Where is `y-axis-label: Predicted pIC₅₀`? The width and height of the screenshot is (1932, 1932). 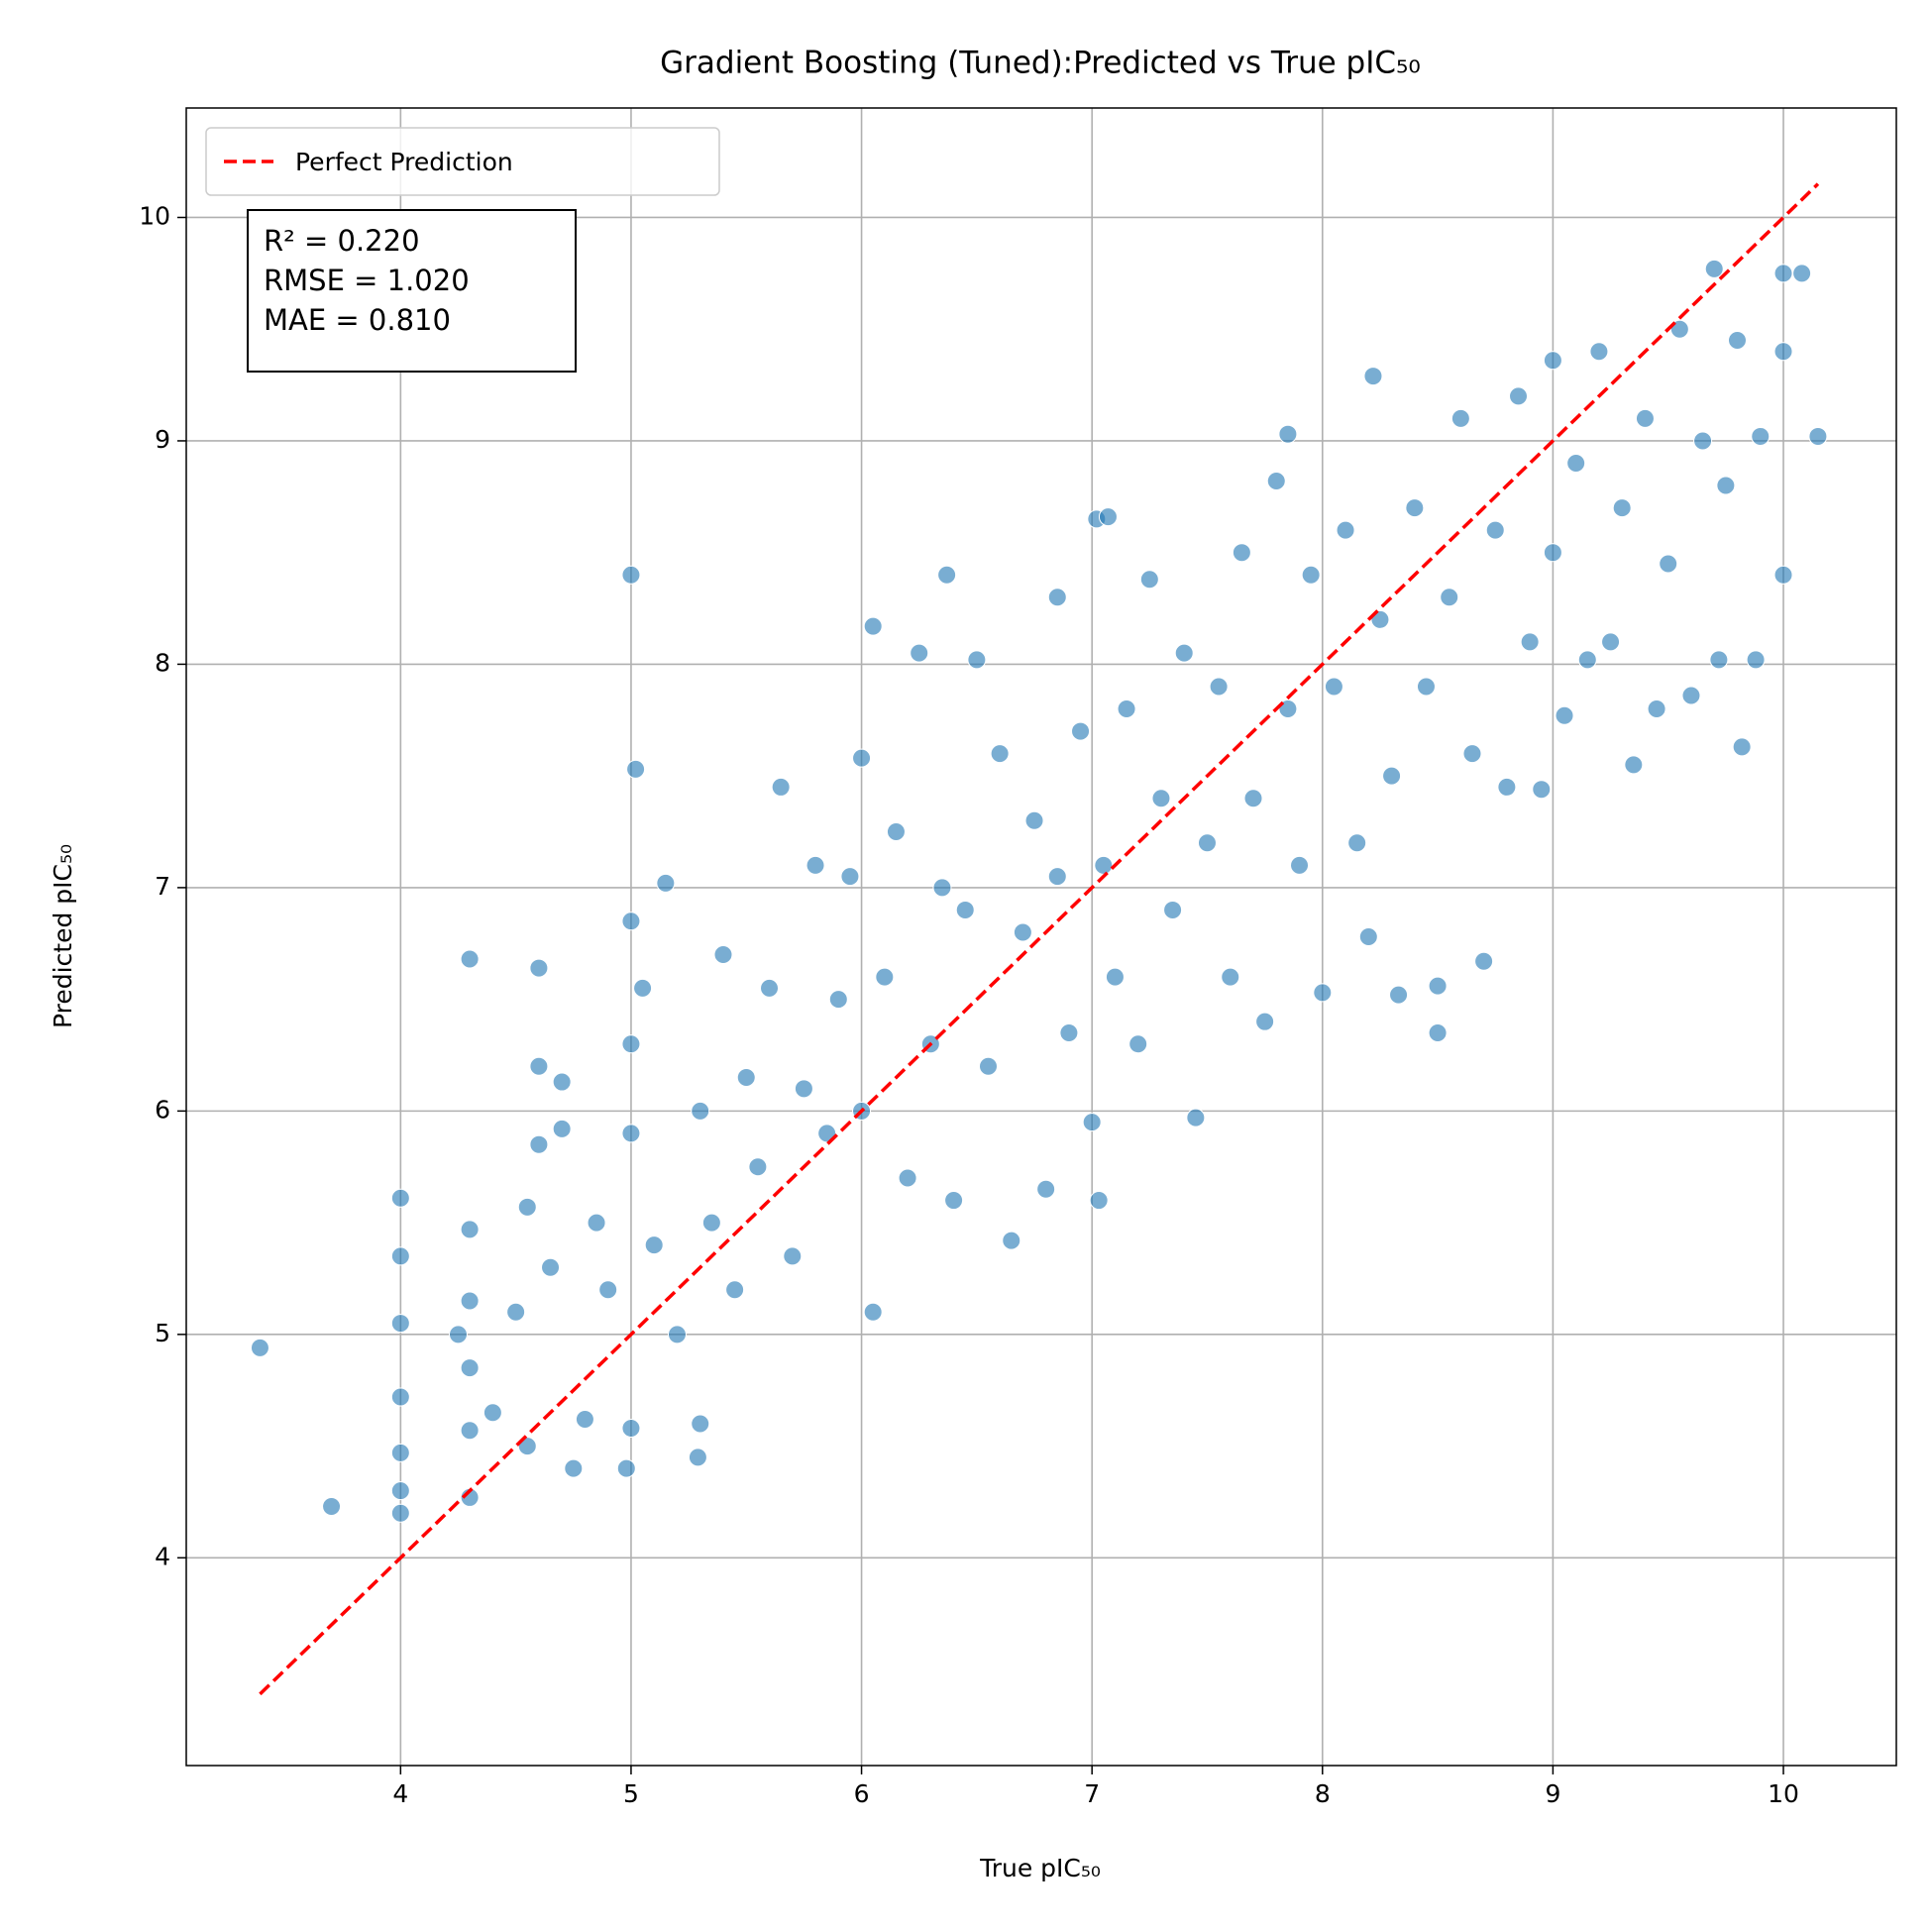 y-axis-label: Predicted pIC₅₀ is located at coordinates (63, 936).